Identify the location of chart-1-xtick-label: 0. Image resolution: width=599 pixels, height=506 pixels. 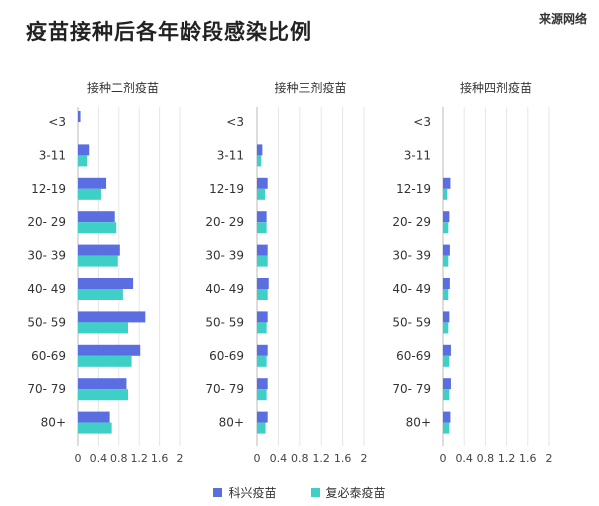
(78, 458).